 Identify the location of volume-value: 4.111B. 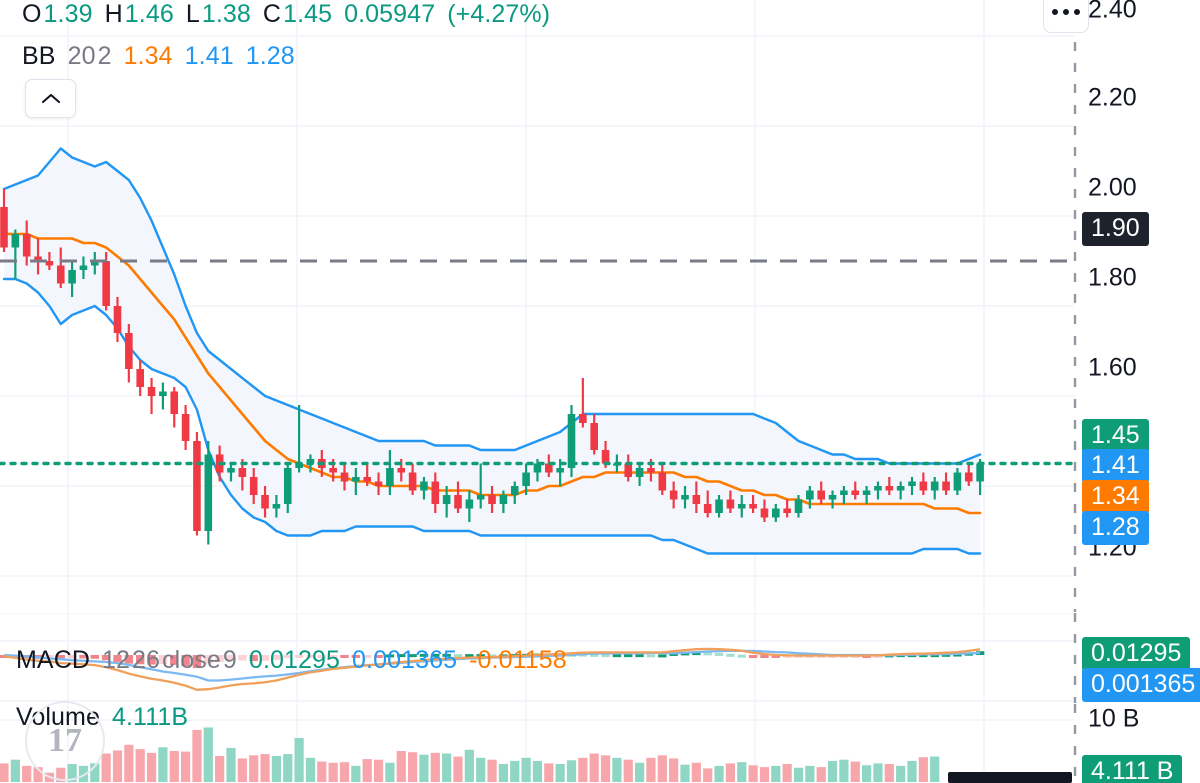
(150, 717).